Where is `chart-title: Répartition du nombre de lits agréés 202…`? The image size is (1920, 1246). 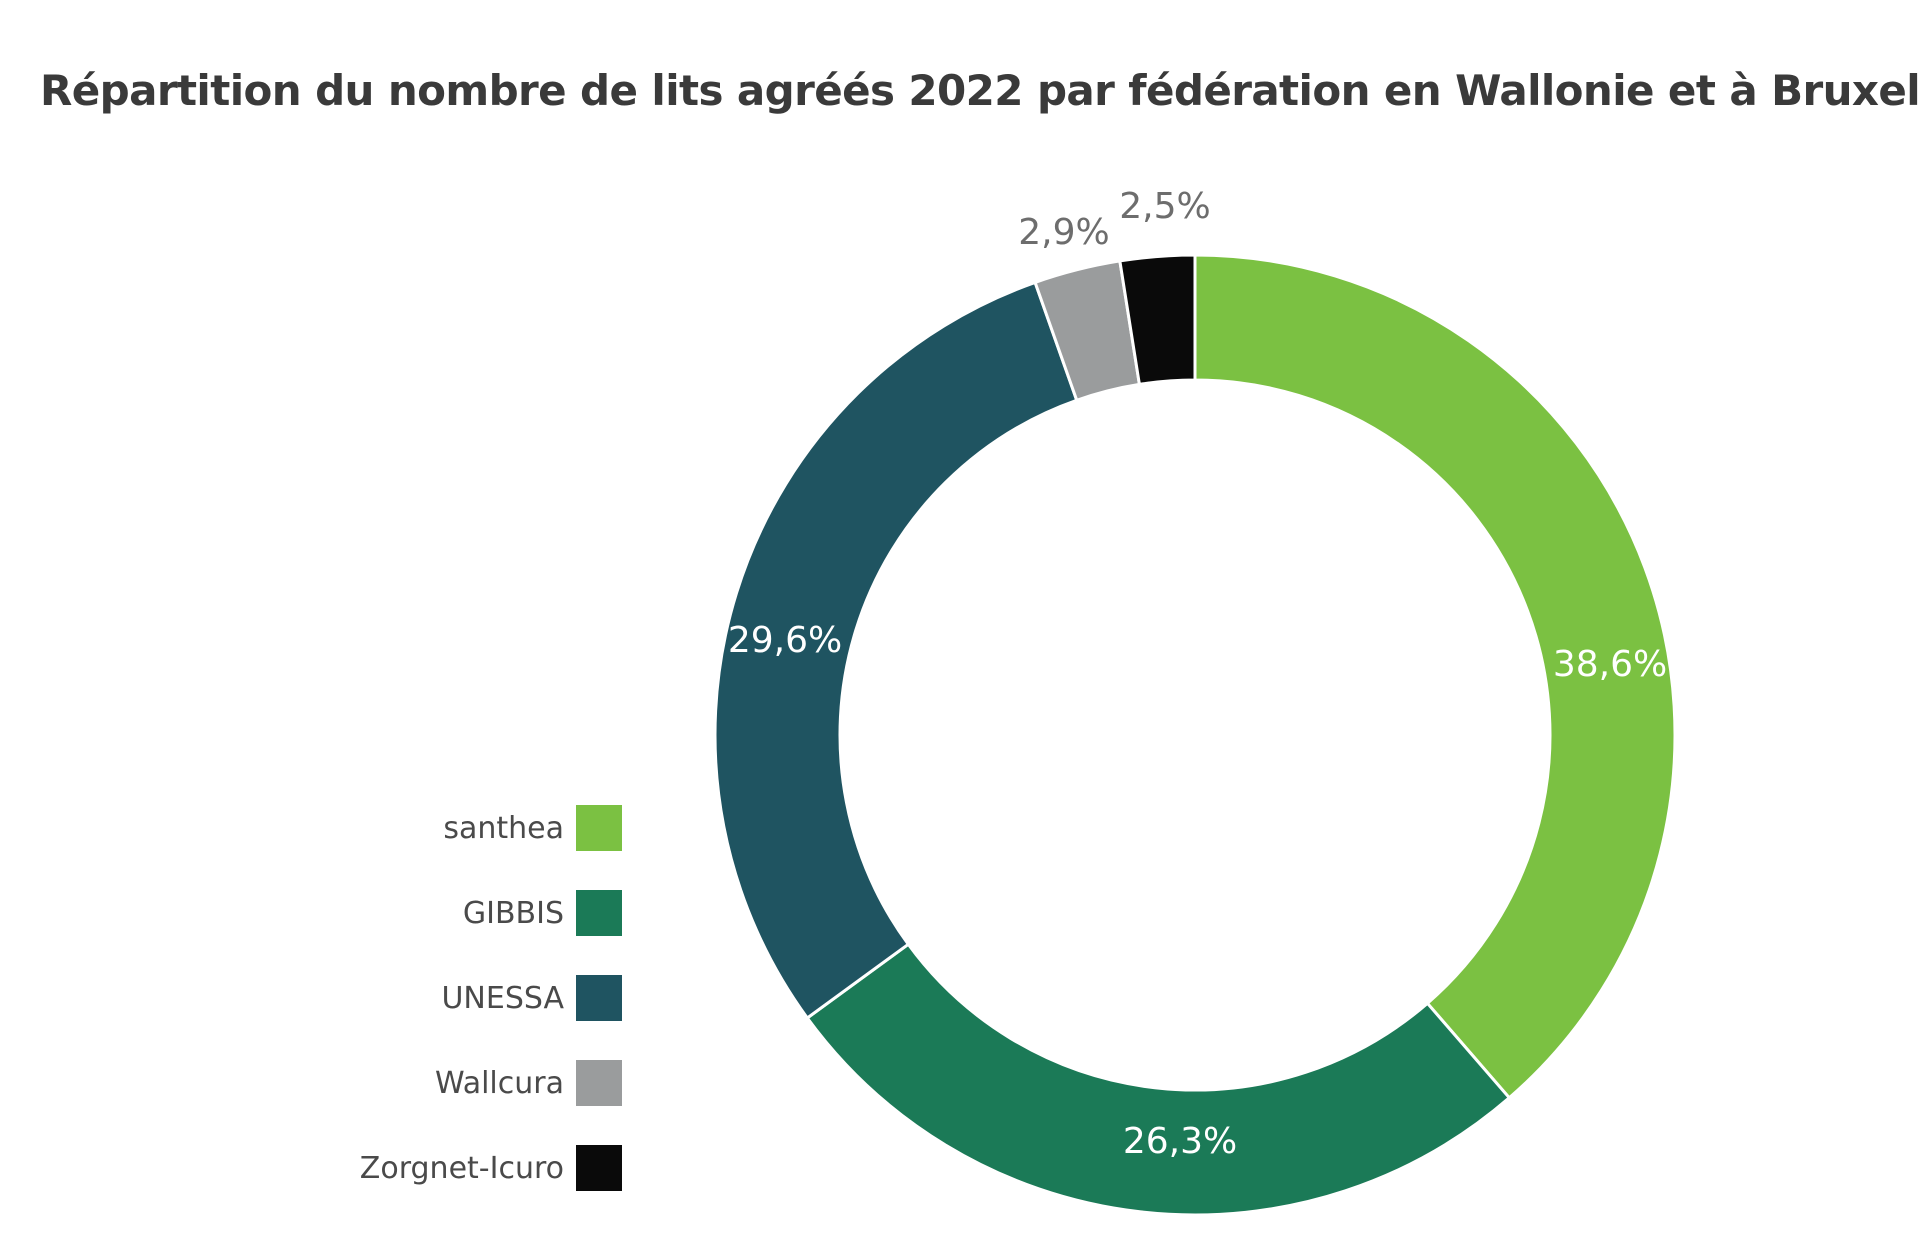 chart-title: Répartition du nombre de lits agréés 202… is located at coordinates (980, 90).